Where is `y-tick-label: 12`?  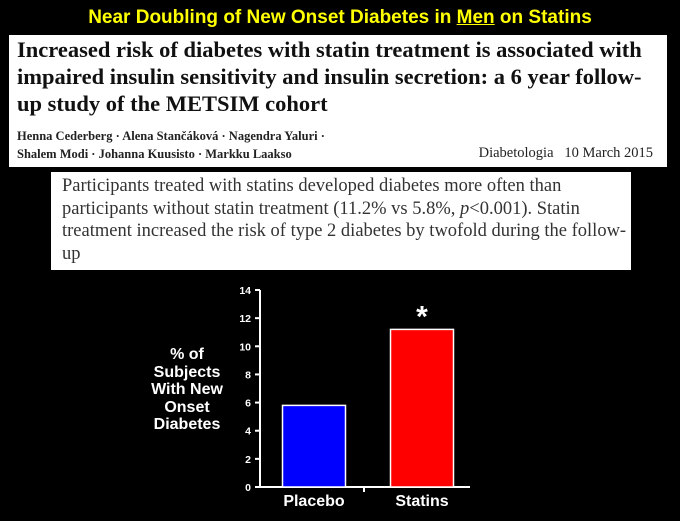
y-tick-label: 12 is located at coordinates (245, 319).